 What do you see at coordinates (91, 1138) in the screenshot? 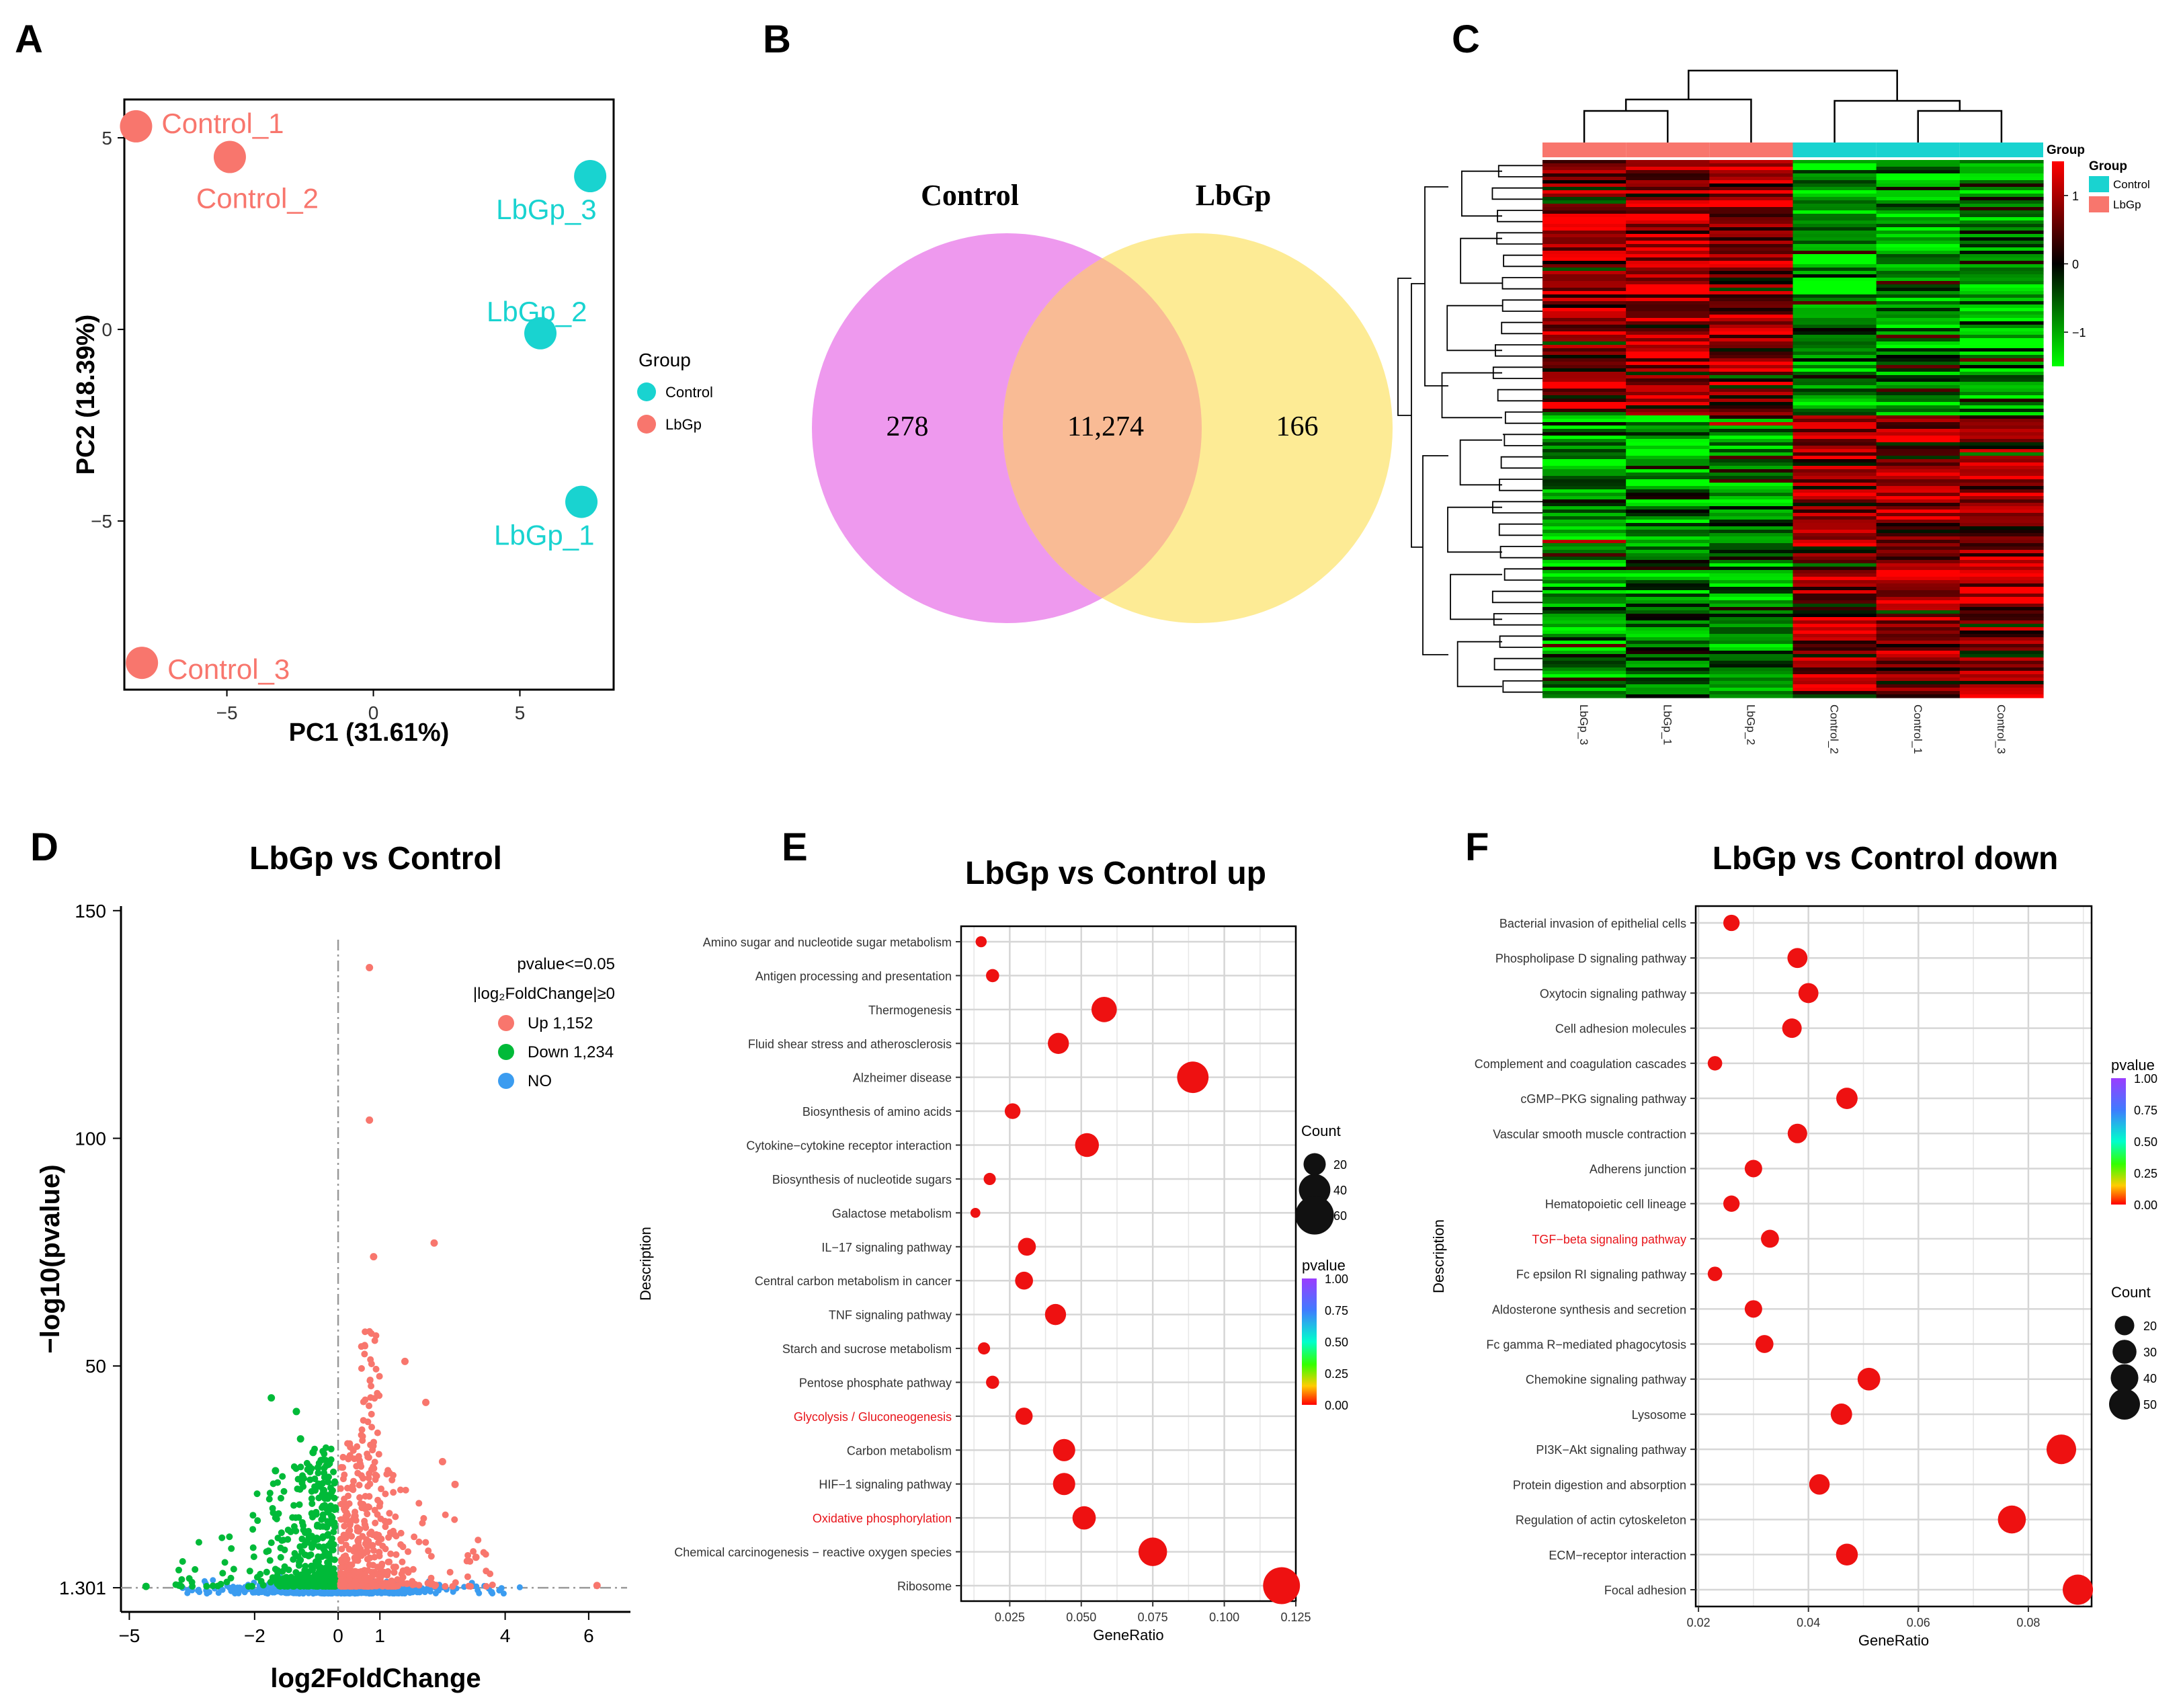
I see `y-tick-label: 100` at bounding box center [91, 1138].